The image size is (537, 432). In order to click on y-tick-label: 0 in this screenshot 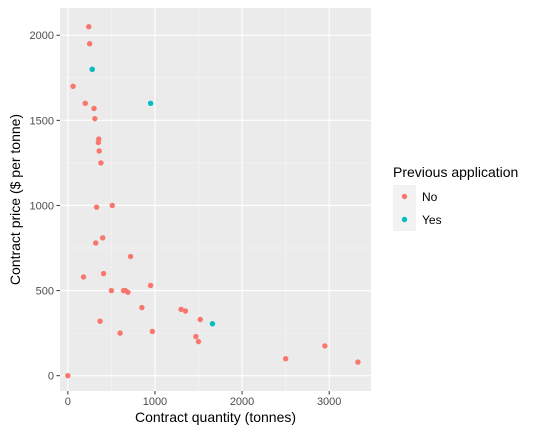, I will do `click(51, 377)`.